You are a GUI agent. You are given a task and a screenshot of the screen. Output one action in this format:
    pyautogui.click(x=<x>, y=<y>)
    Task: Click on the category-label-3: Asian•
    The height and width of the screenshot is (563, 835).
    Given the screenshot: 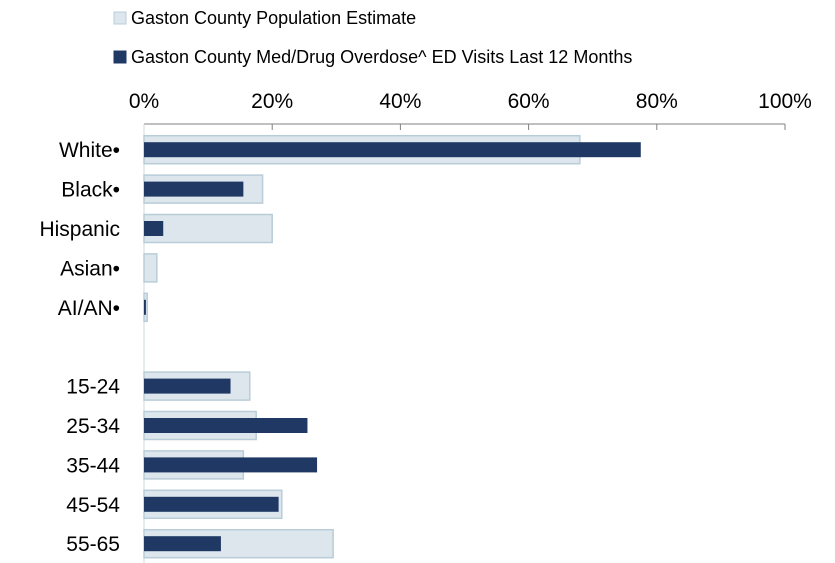 What is the action you would take?
    pyautogui.click(x=90, y=268)
    